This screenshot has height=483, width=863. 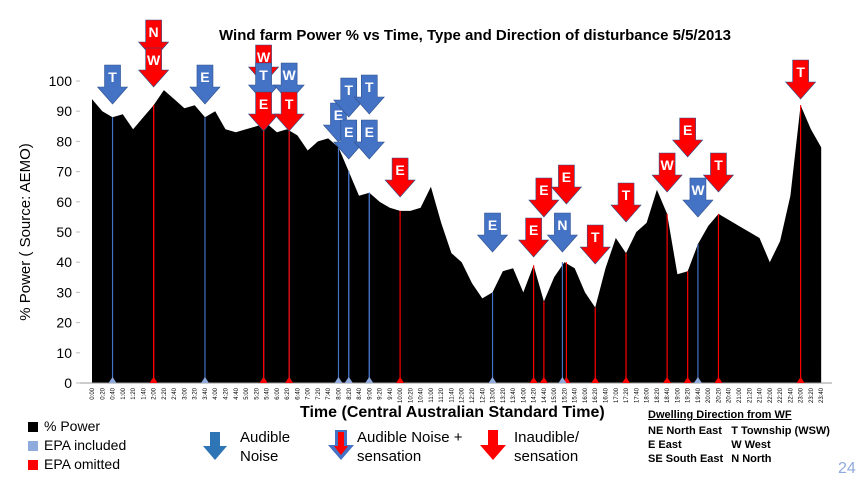 What do you see at coordinates (64, 202) in the screenshot?
I see `y-tick-label: 60` at bounding box center [64, 202].